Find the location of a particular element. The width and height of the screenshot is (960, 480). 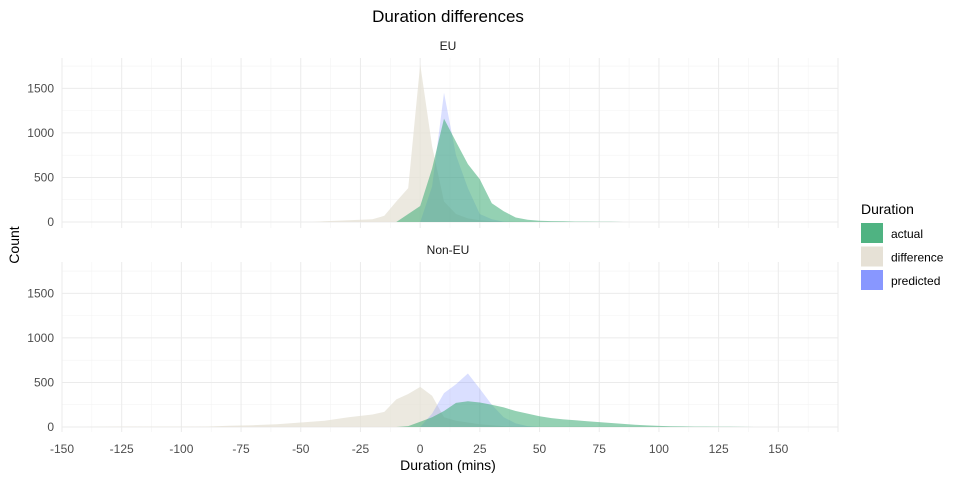

x-tick-label: -25 is located at coordinates (361, 449).